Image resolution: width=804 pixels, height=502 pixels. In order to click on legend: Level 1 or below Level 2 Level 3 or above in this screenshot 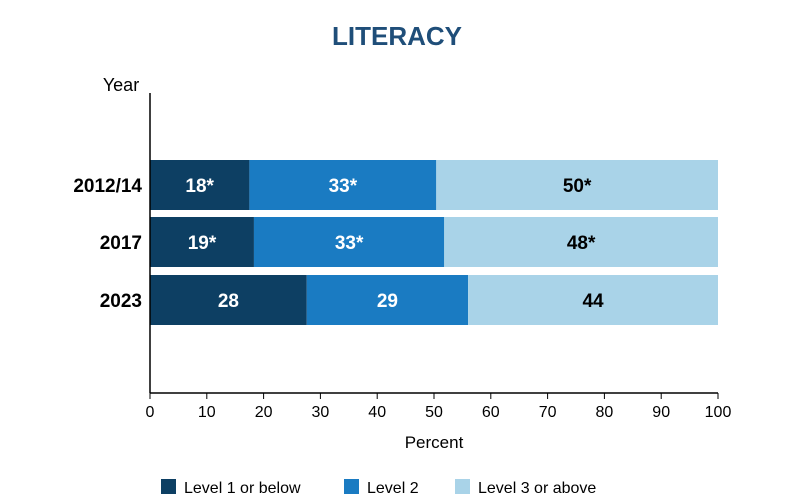, I will do `click(378, 488)`.